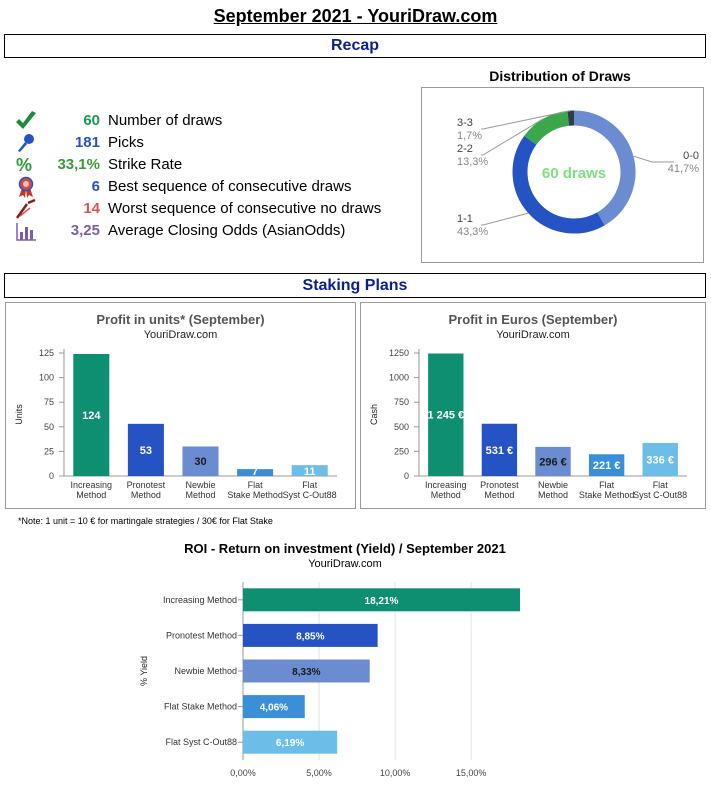  I want to click on bar-value-label: 18,21%, so click(382, 601).